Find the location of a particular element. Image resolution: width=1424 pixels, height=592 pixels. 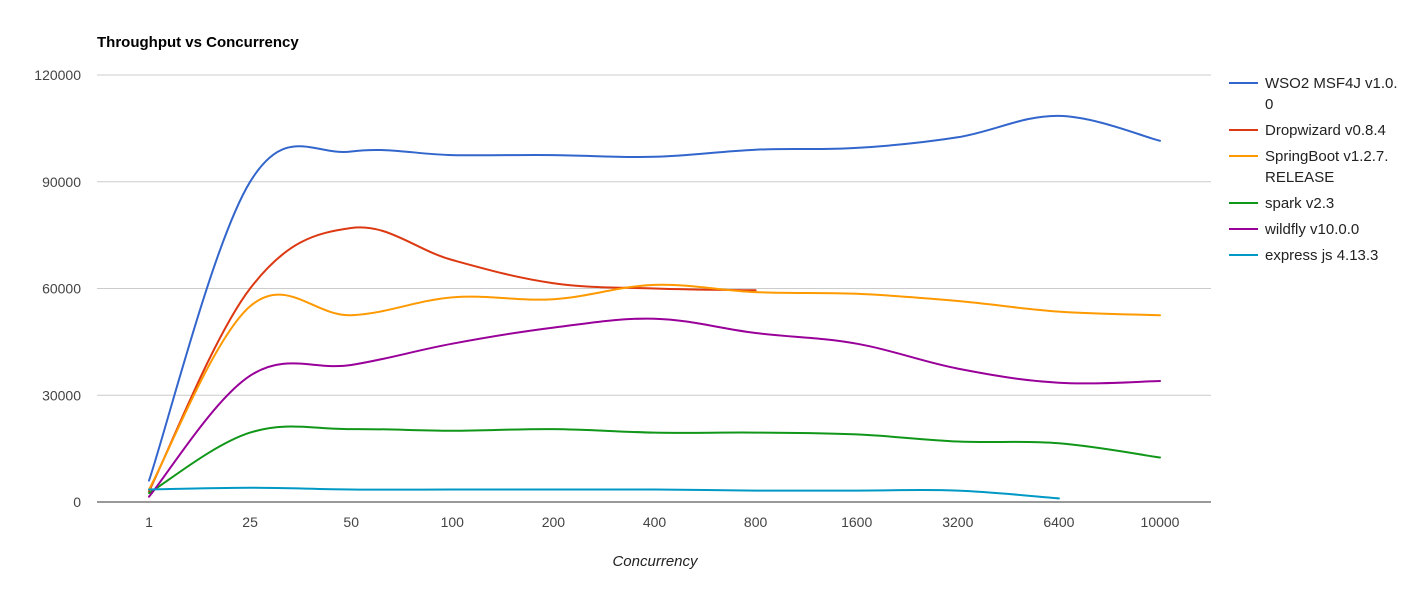

legend-label: 0 is located at coordinates (1269, 104).